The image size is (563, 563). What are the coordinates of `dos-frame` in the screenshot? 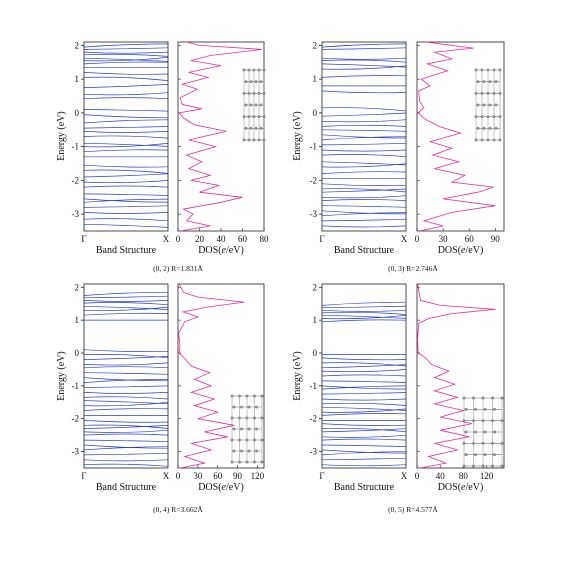 It's located at (460, 376).